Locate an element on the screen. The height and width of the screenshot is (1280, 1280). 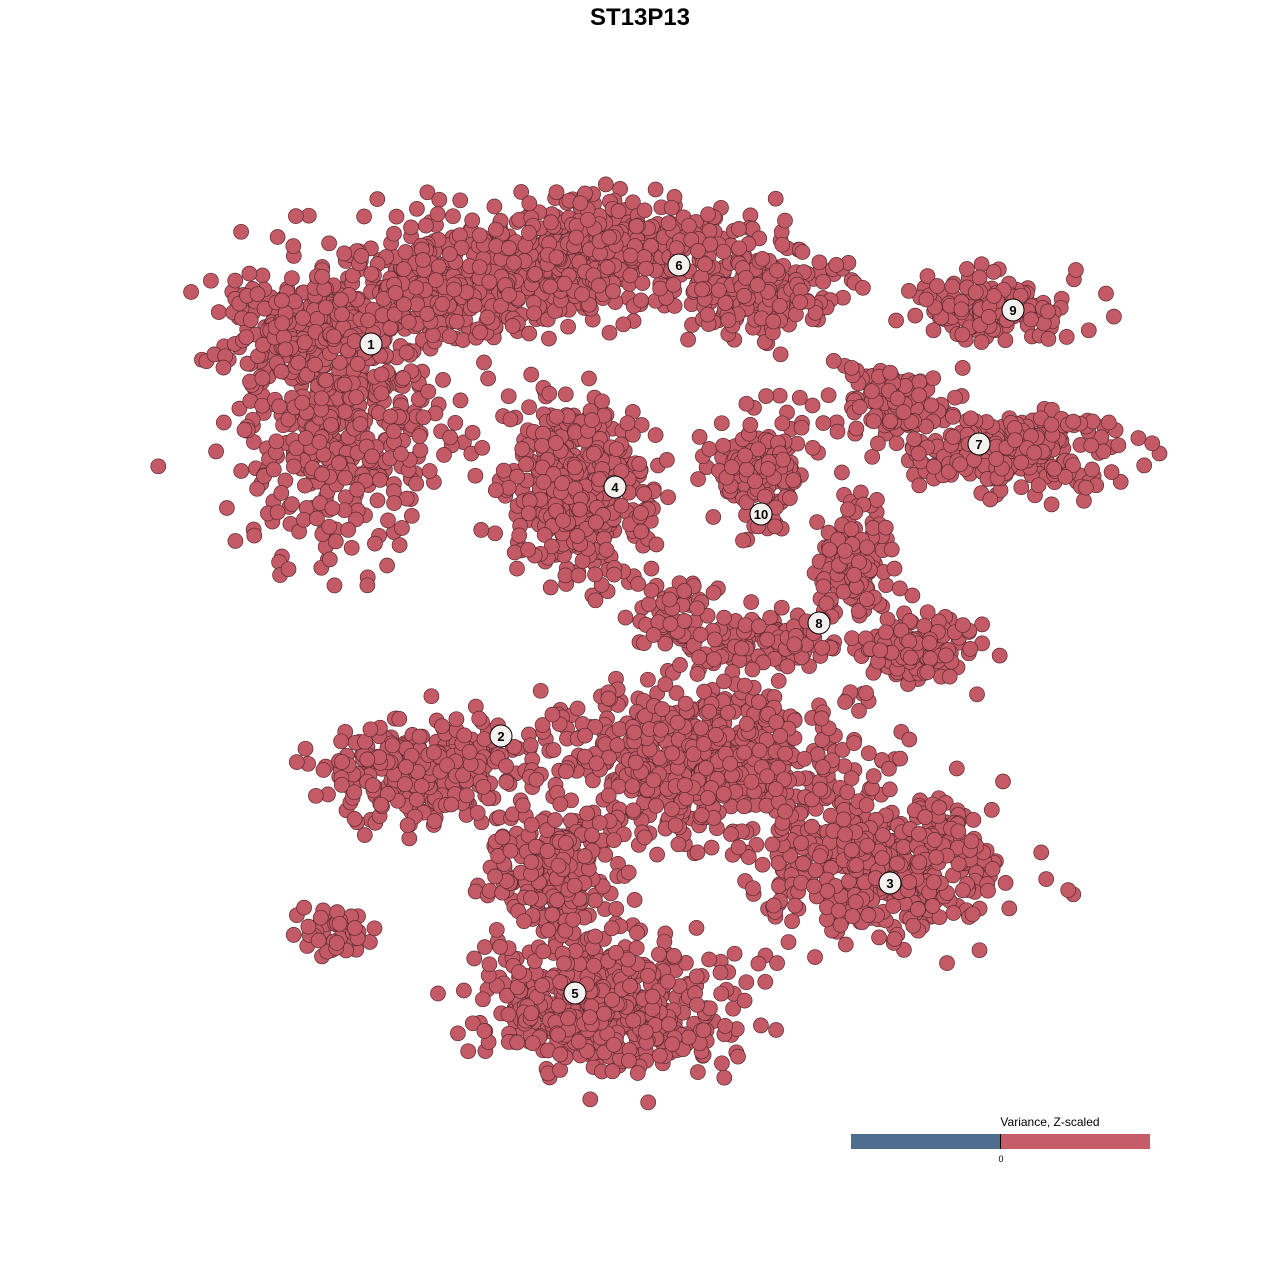
chart-title: ST13P13 is located at coordinates (640, 17).